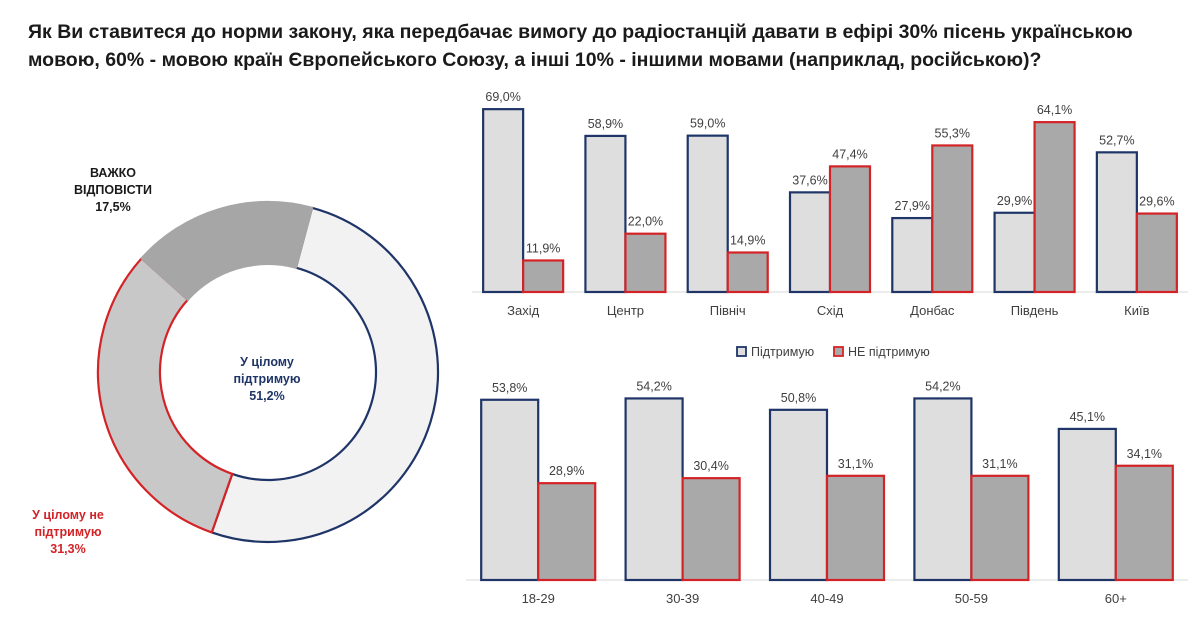 The width and height of the screenshot is (1197, 619). What do you see at coordinates (1144, 454) in the screenshot?
I see `data-label: 34,1%` at bounding box center [1144, 454].